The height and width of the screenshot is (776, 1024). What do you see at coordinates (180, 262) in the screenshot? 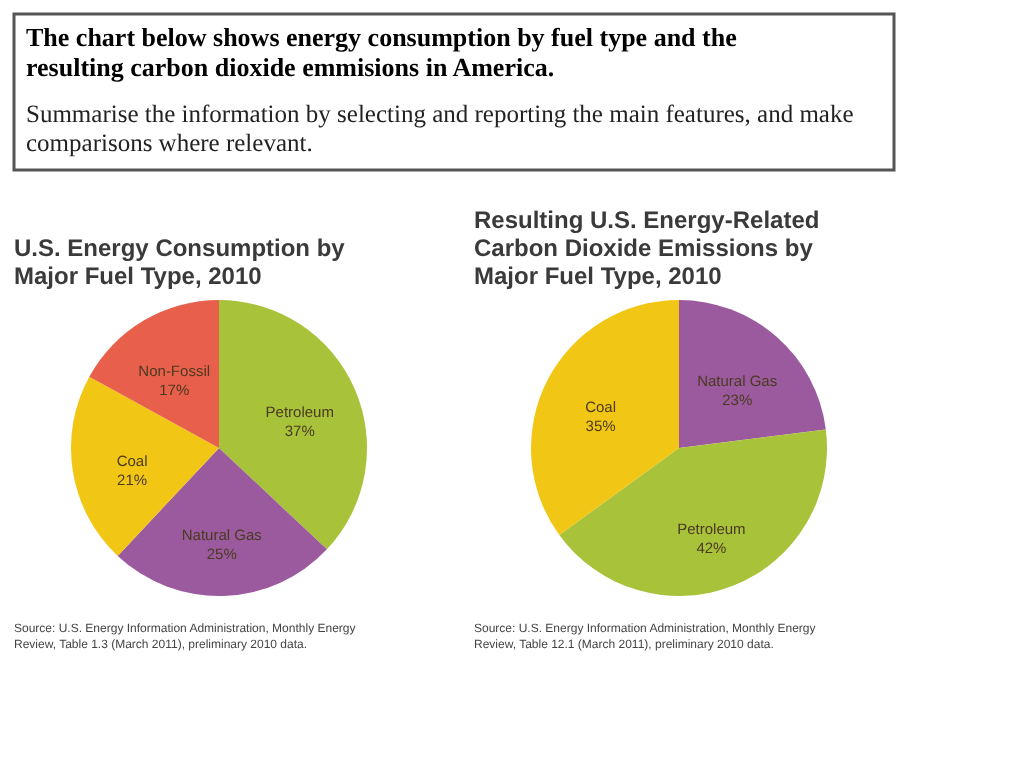
I see `chart-title: U.S. Energy Consumption by Major Fuel Type, 2010` at bounding box center [180, 262].